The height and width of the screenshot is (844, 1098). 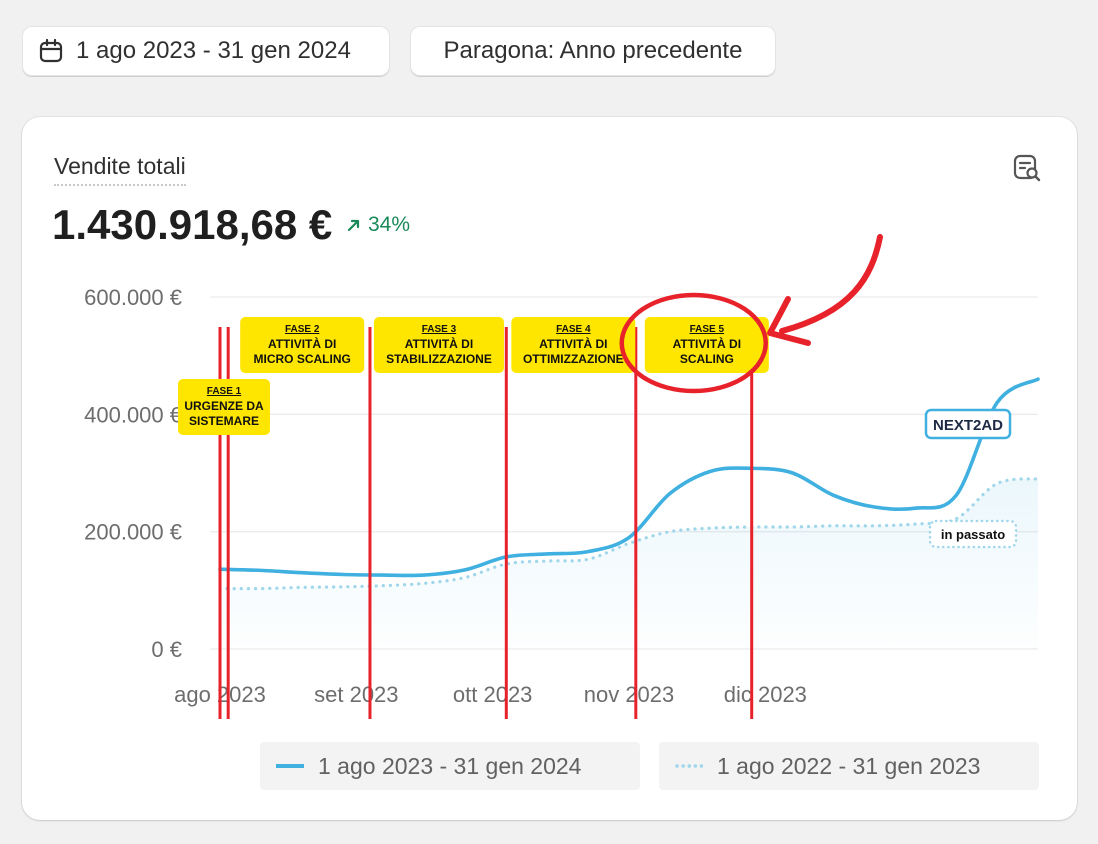 What do you see at coordinates (439, 359) in the screenshot?
I see `phase-text-line: STABILIZZAZIONE` at bounding box center [439, 359].